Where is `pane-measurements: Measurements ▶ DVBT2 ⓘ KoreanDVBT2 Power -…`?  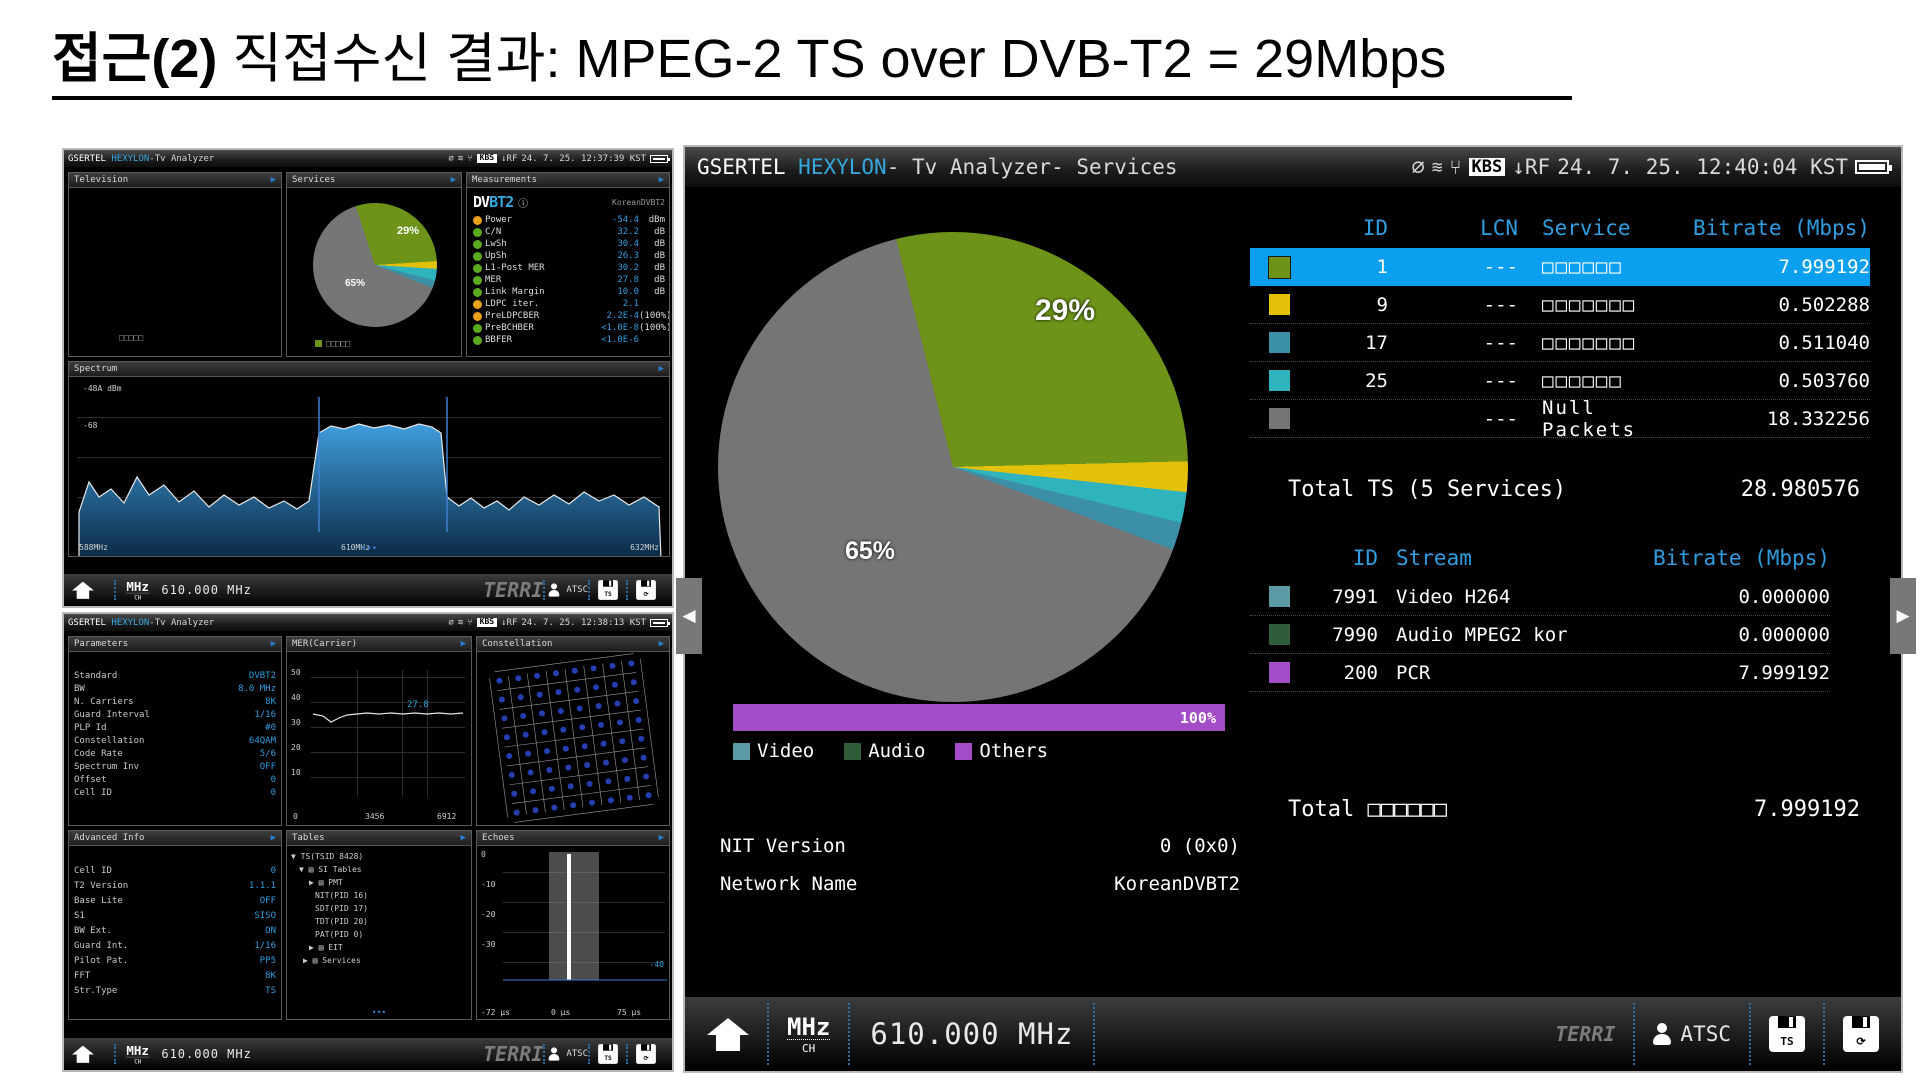
pane-measurements: Measurements ▶ DVBT2 ⓘ KoreanDVBT2 Power -… is located at coordinates (568, 264).